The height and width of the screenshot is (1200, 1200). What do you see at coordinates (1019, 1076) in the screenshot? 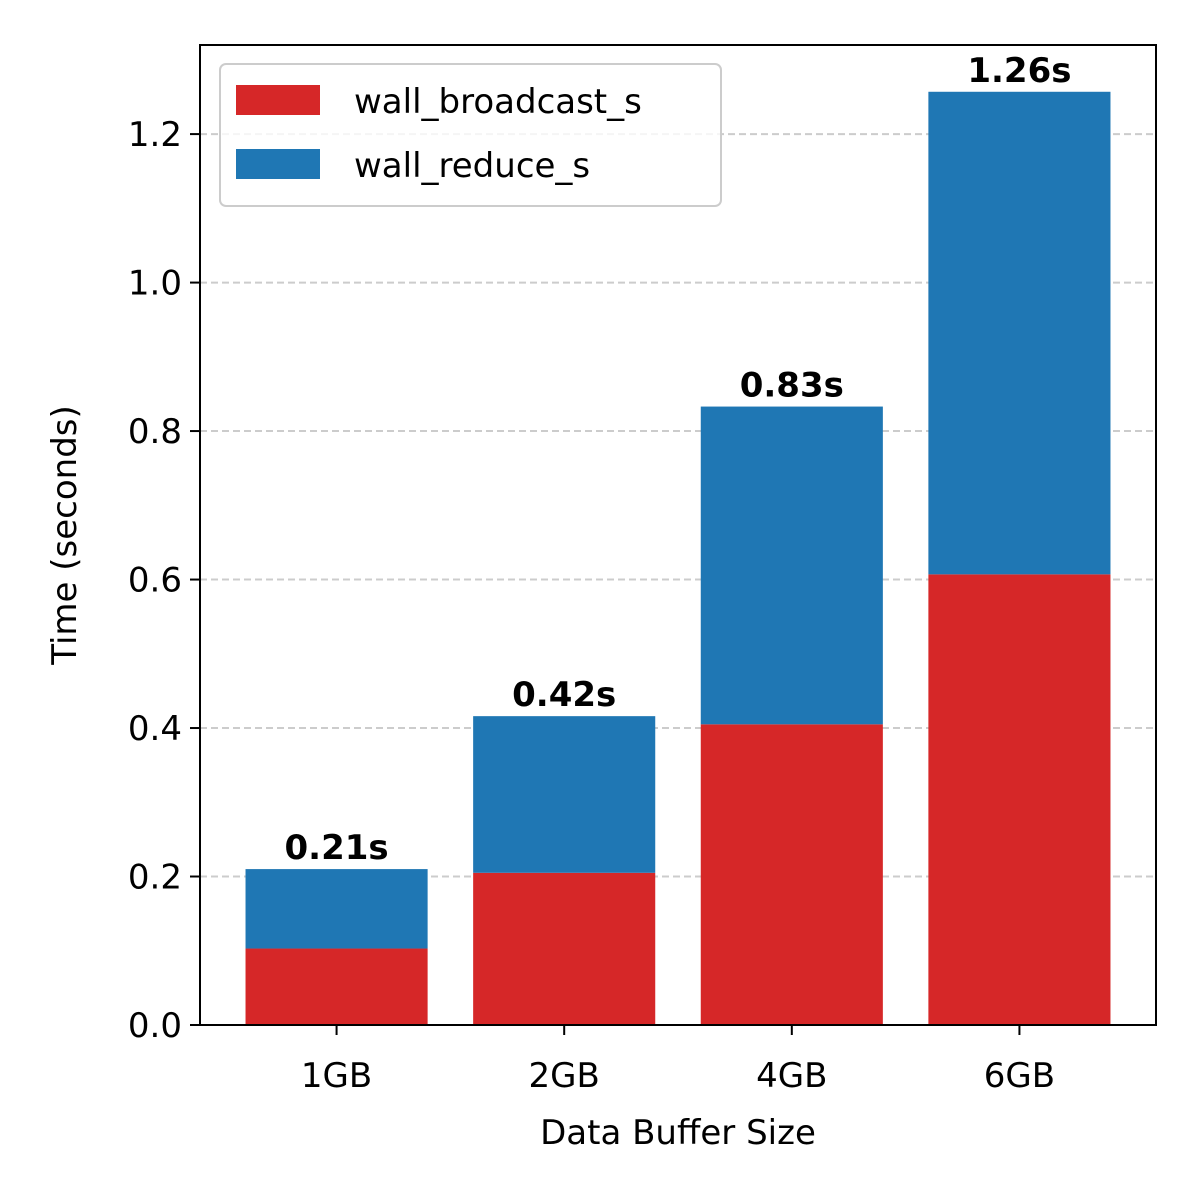
I see `x-tick-label: 6GB` at bounding box center [1019, 1076].